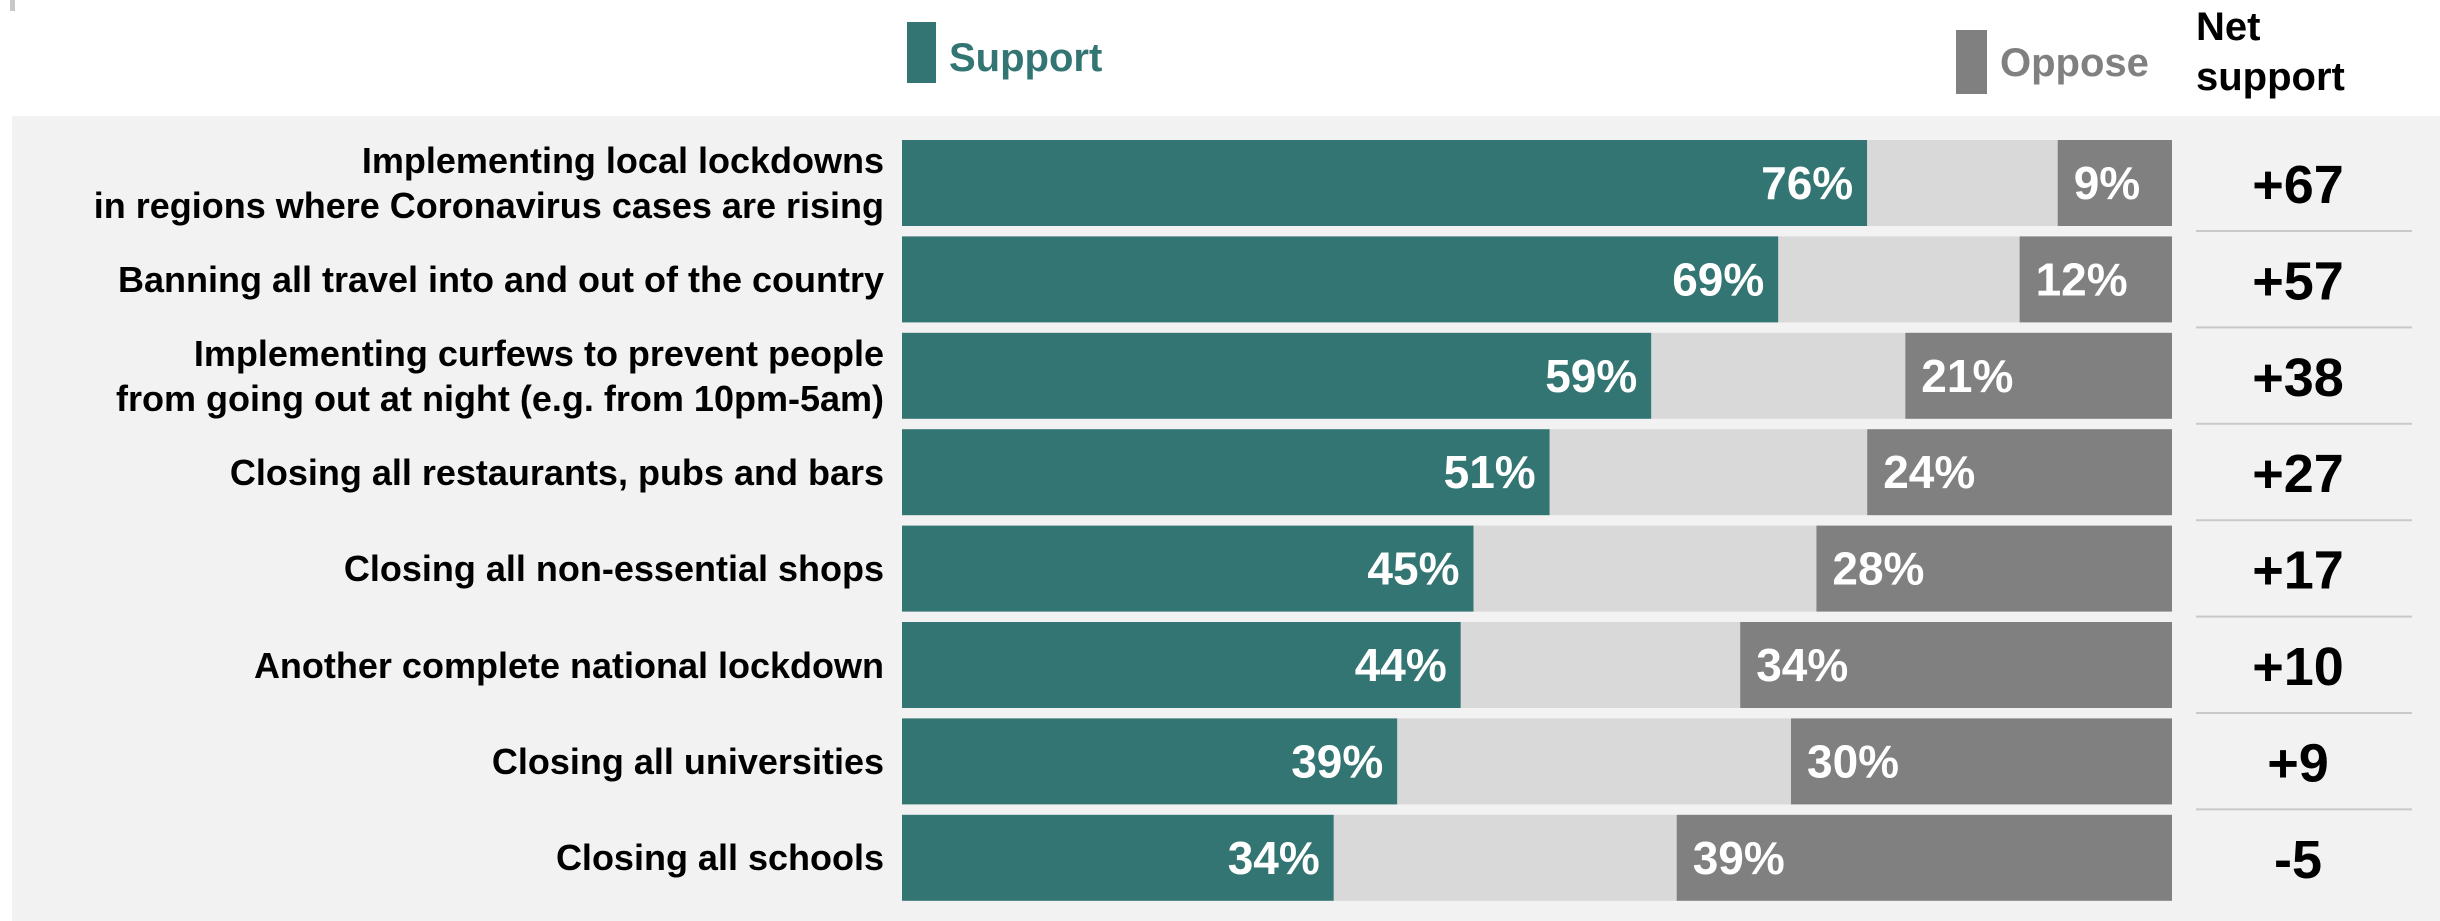  What do you see at coordinates (1802, 665) in the screenshot?
I see `oppose-value-label: 34%` at bounding box center [1802, 665].